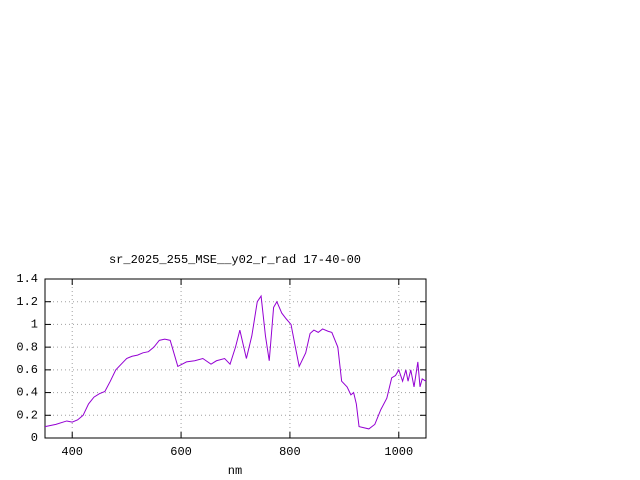 The height and width of the screenshot is (480, 640). Describe the element at coordinates (27, 302) in the screenshot. I see `y-tick-label: 1.2` at that location.